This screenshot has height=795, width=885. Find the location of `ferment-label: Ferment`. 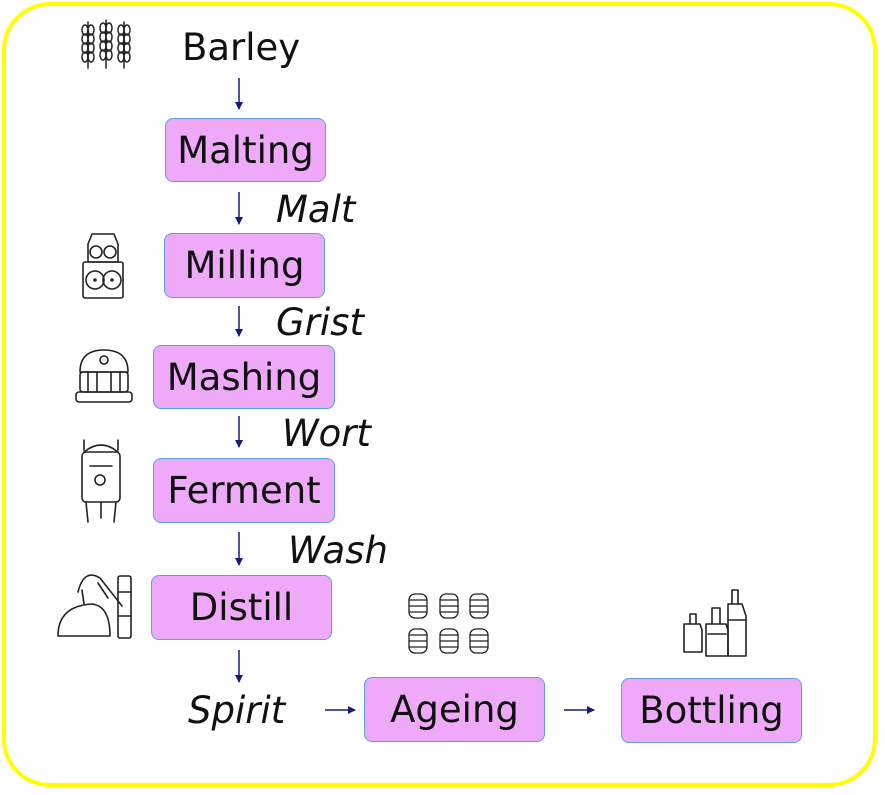

ferment-label: Ferment is located at coordinates (244, 490).